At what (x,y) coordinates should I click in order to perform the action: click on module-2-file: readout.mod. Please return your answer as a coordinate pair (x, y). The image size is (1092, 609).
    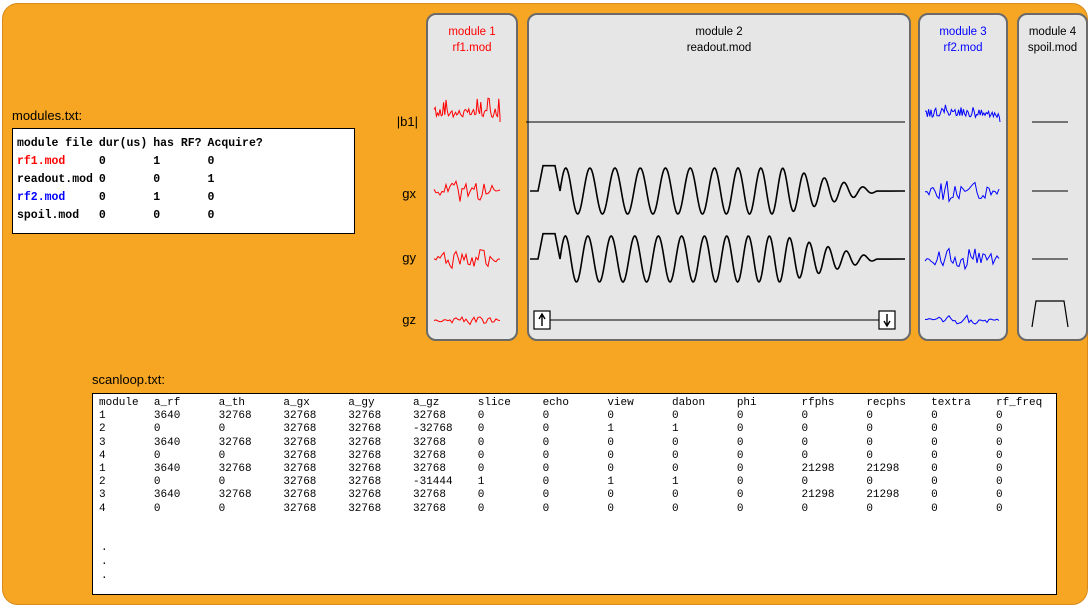
    Looking at the image, I should click on (719, 48).